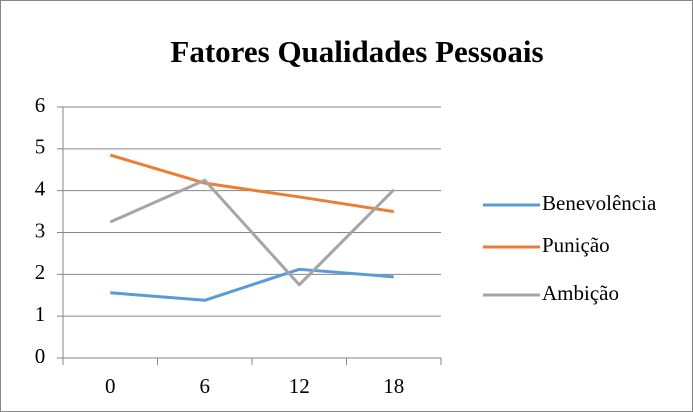 The width and height of the screenshot is (693, 412). I want to click on x-tick-label: 12, so click(299, 386).